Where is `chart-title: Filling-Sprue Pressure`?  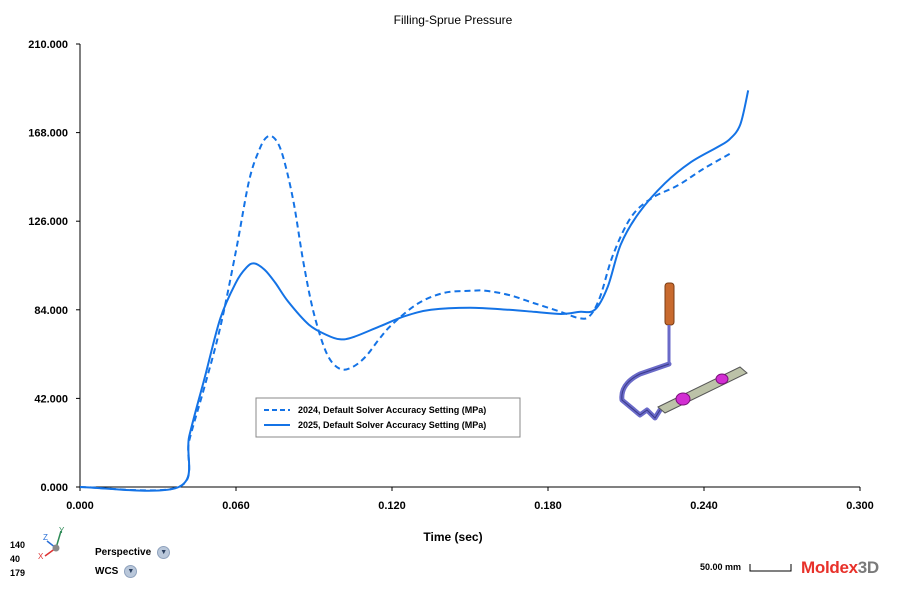
chart-title: Filling-Sprue Pressure is located at coordinates (453, 20).